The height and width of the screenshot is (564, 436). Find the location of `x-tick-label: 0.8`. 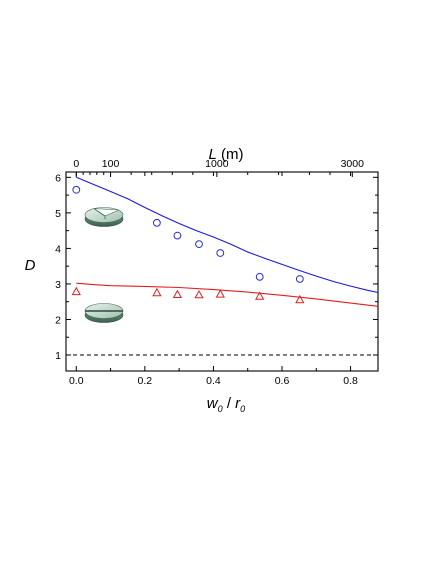

x-tick-label: 0.8 is located at coordinates (350, 381).